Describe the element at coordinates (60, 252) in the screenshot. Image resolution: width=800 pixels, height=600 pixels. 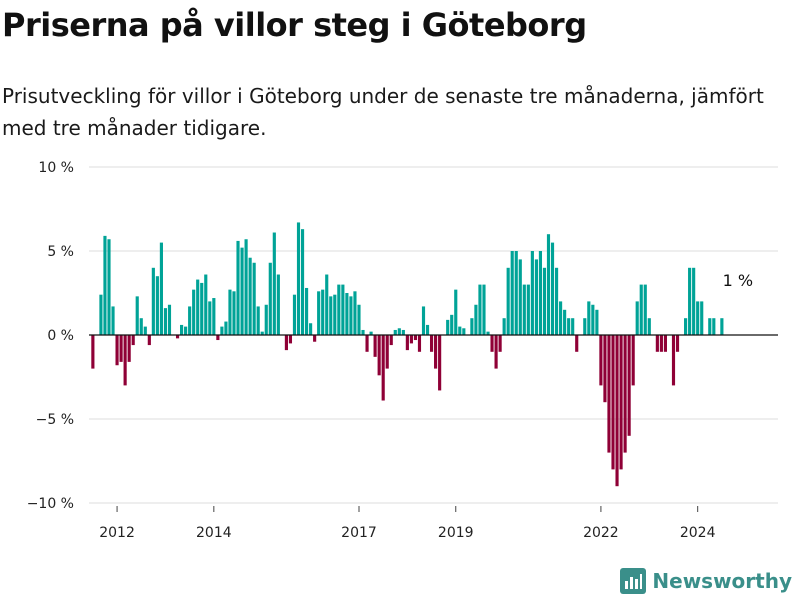
I see `y-tick-label: 5 %` at that location.